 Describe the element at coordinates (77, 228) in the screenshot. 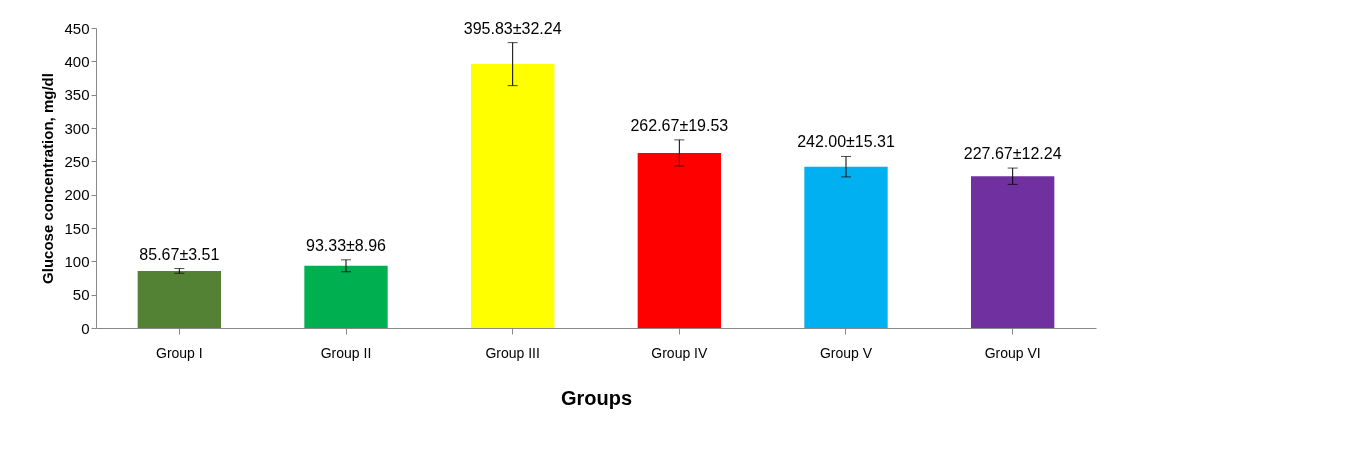

I see `y-tick-label: 150` at that location.